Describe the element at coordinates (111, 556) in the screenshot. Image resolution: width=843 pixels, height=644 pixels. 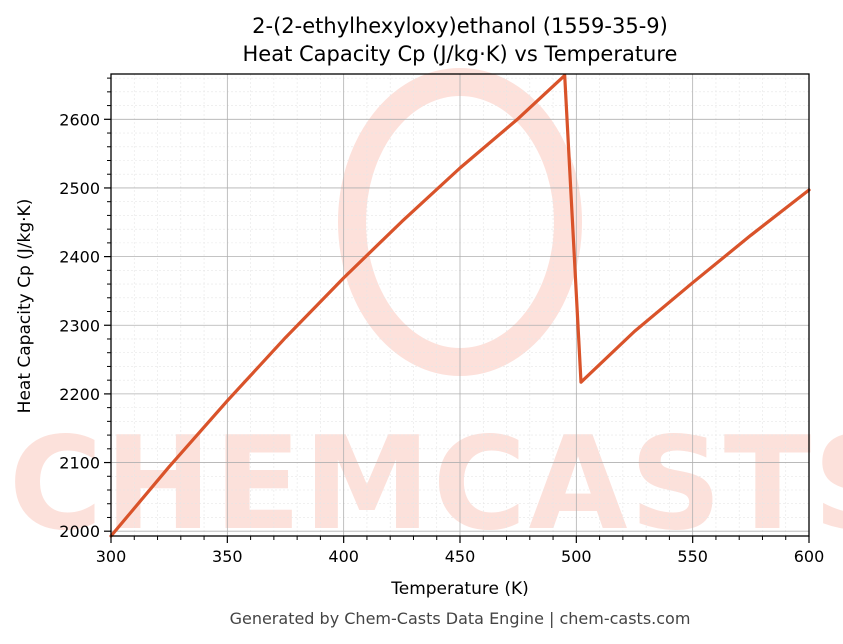
I see `x-tick-label: 300` at that location.